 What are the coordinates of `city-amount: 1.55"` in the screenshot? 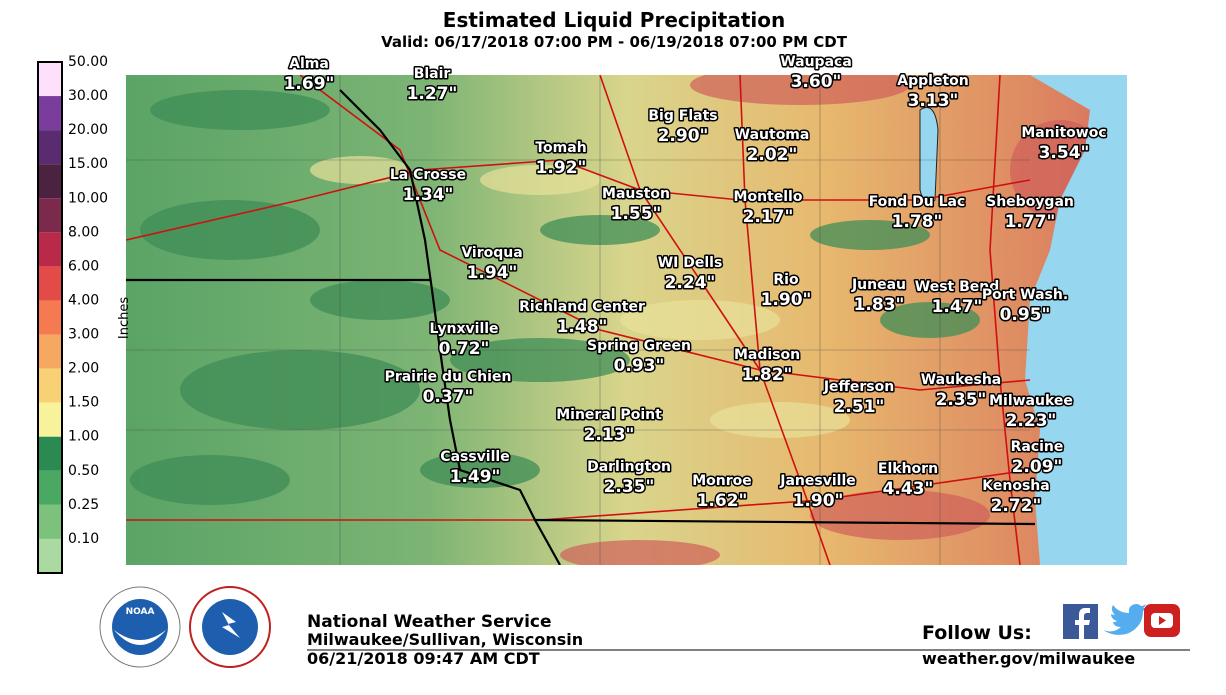 It's located at (636, 214).